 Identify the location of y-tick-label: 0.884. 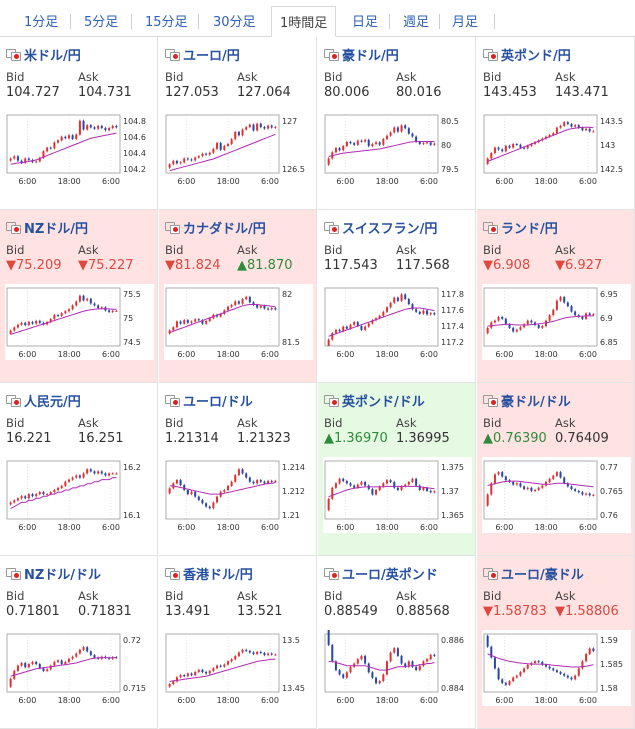
(452, 688).